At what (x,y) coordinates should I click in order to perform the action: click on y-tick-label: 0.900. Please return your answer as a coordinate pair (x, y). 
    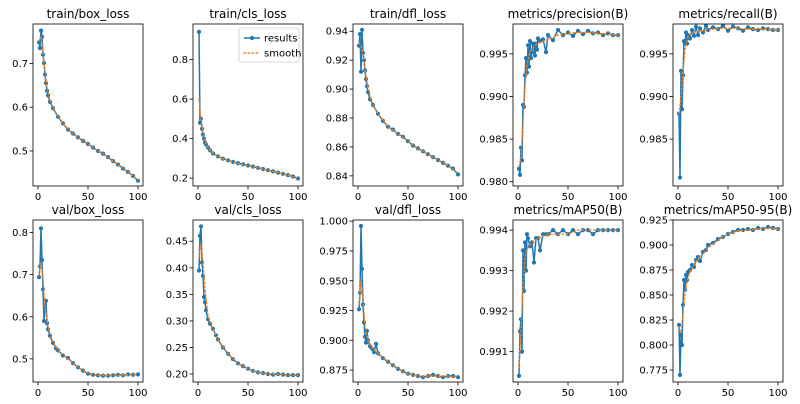
    Looking at the image, I should click on (333, 341).